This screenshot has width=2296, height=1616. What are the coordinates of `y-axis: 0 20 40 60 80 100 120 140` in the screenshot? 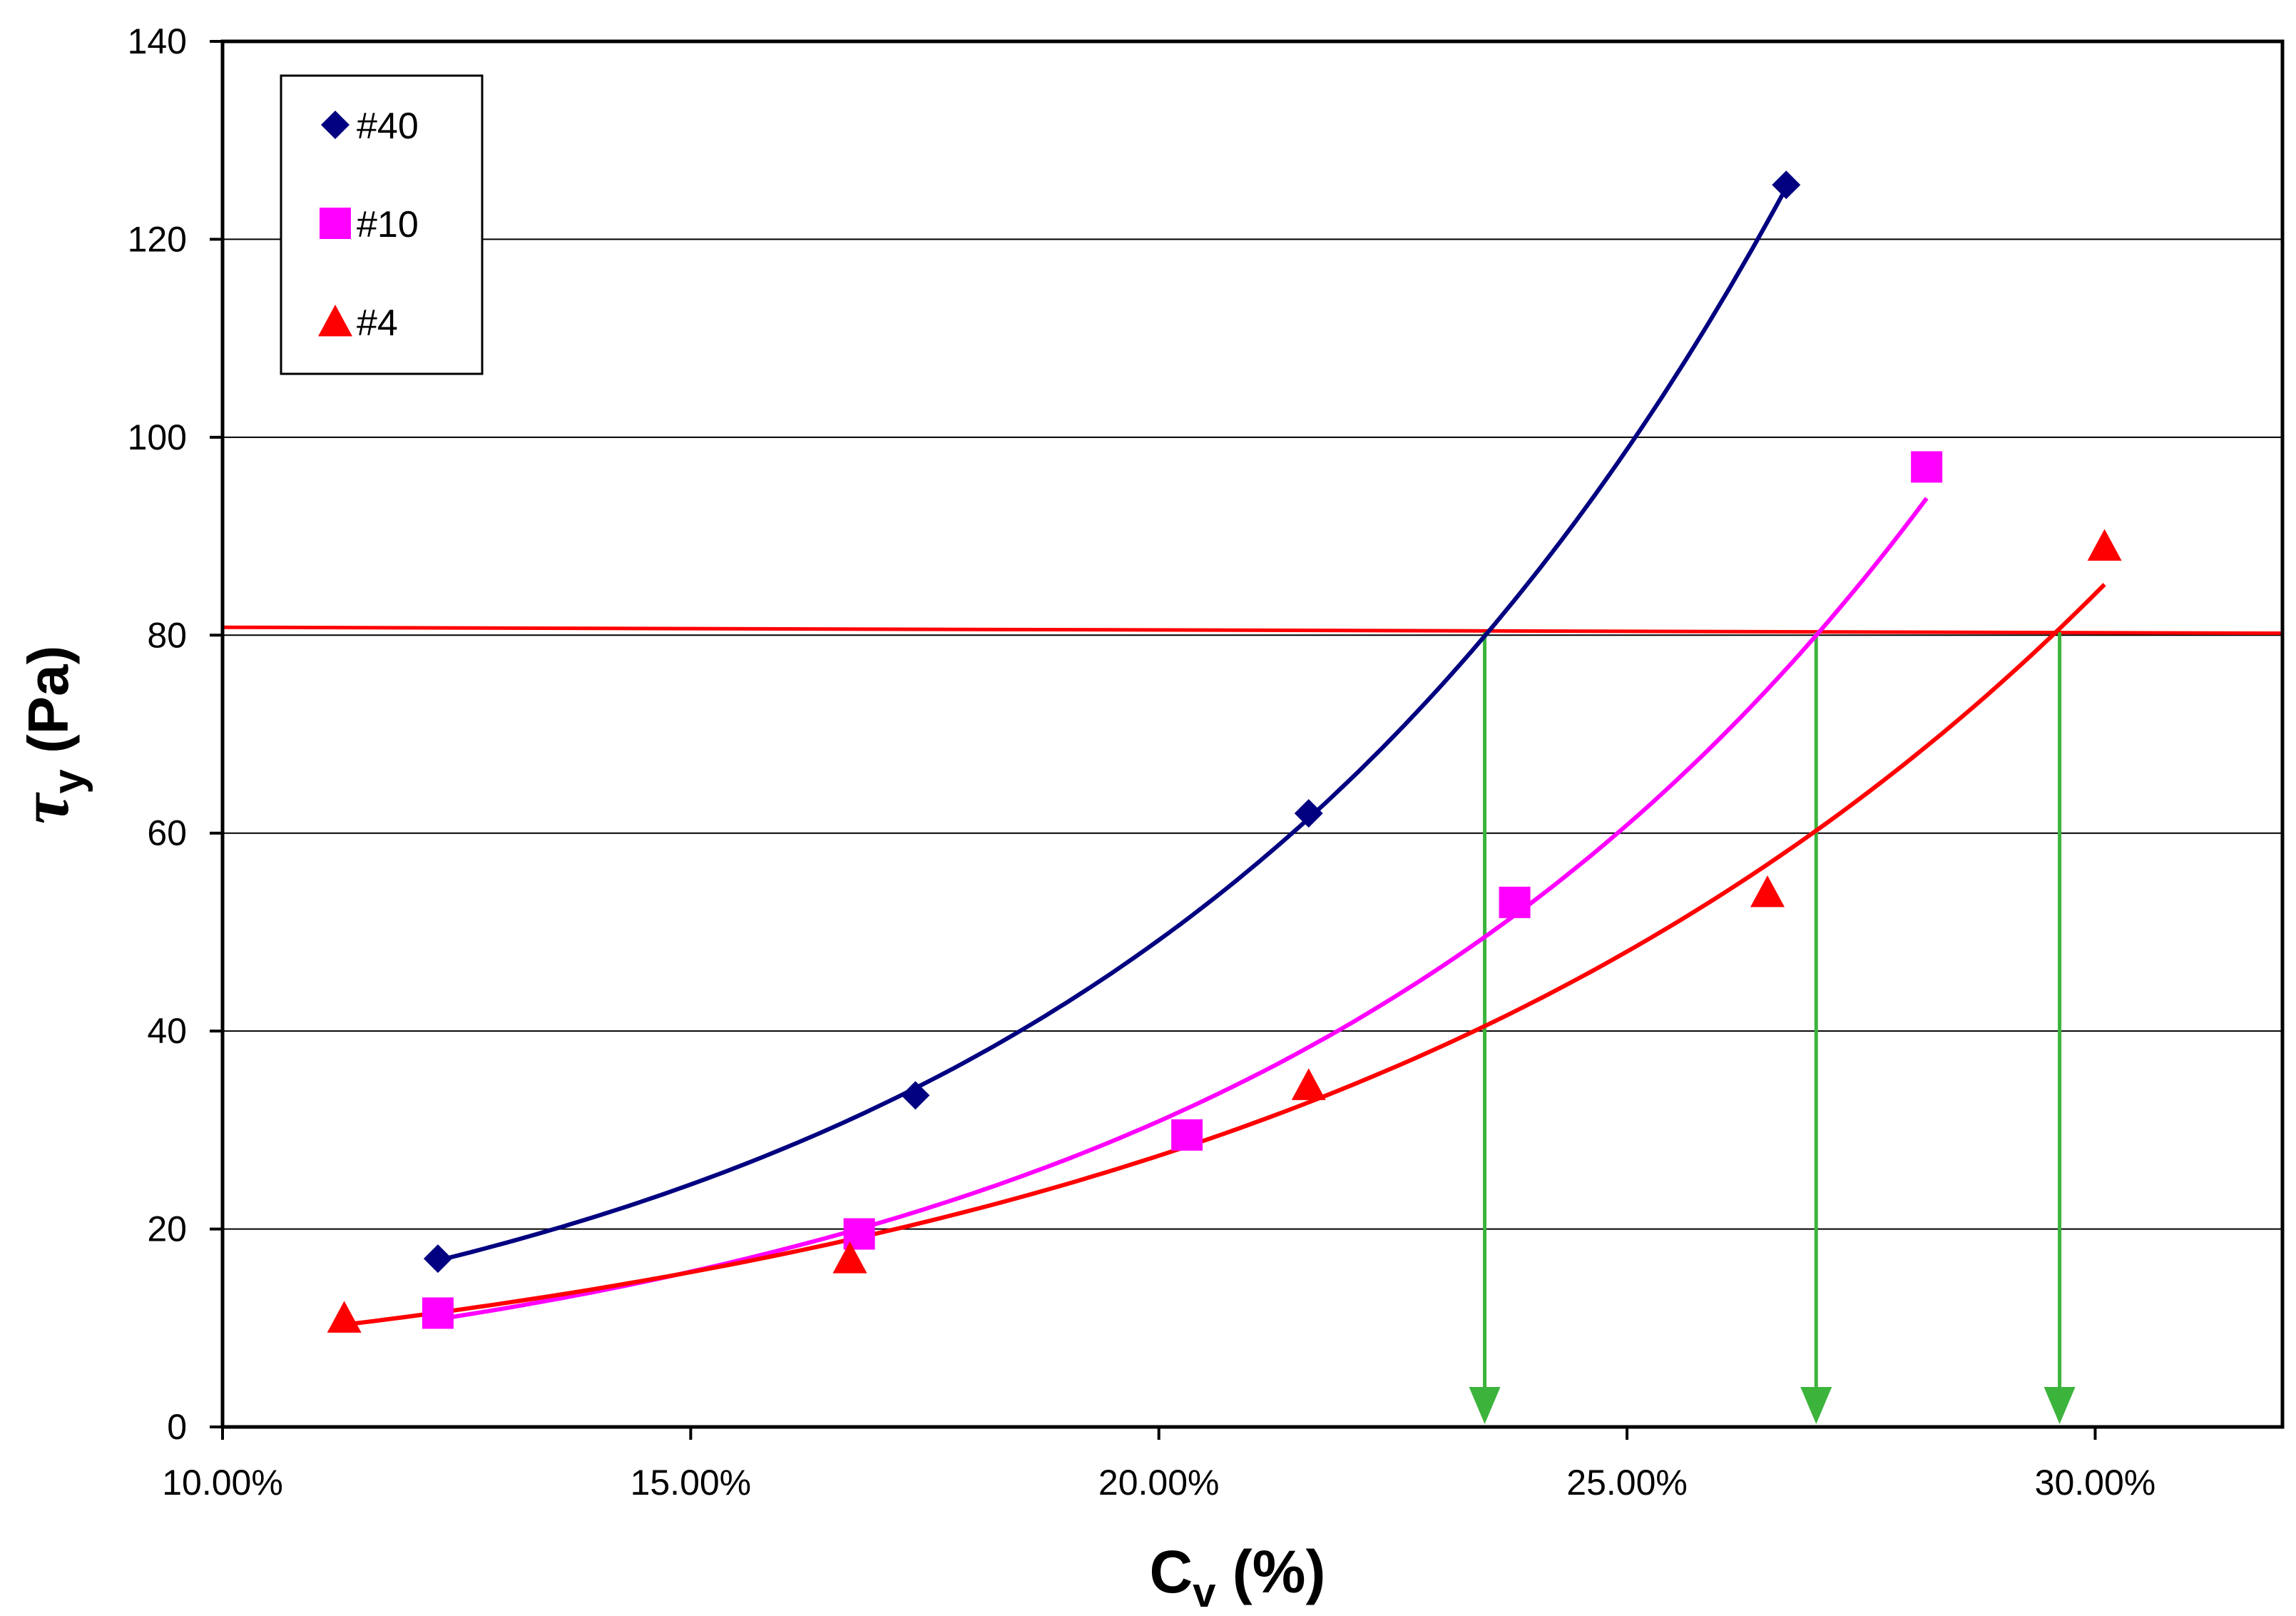 It's located at (175, 734).